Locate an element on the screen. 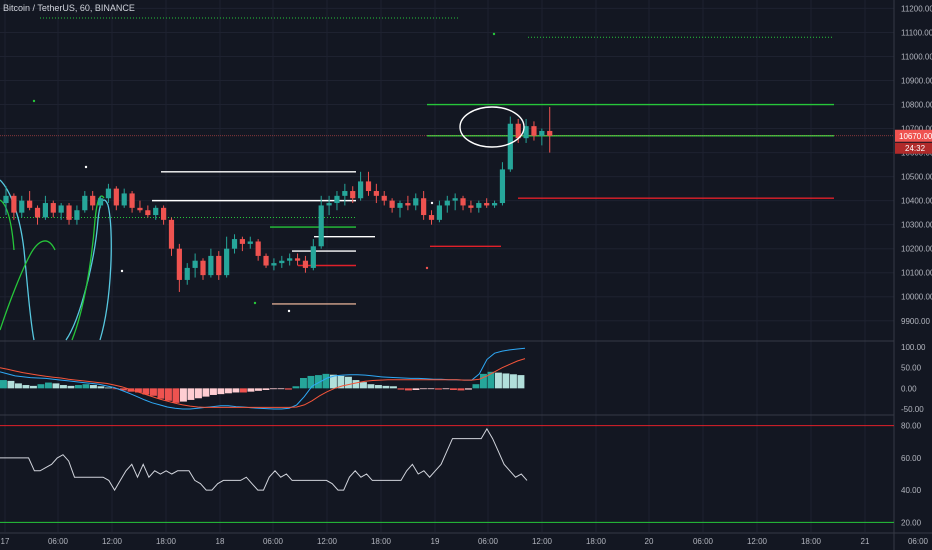 The image size is (932, 550). price-axis-tick-label: 10700.00 is located at coordinates (916, 129).